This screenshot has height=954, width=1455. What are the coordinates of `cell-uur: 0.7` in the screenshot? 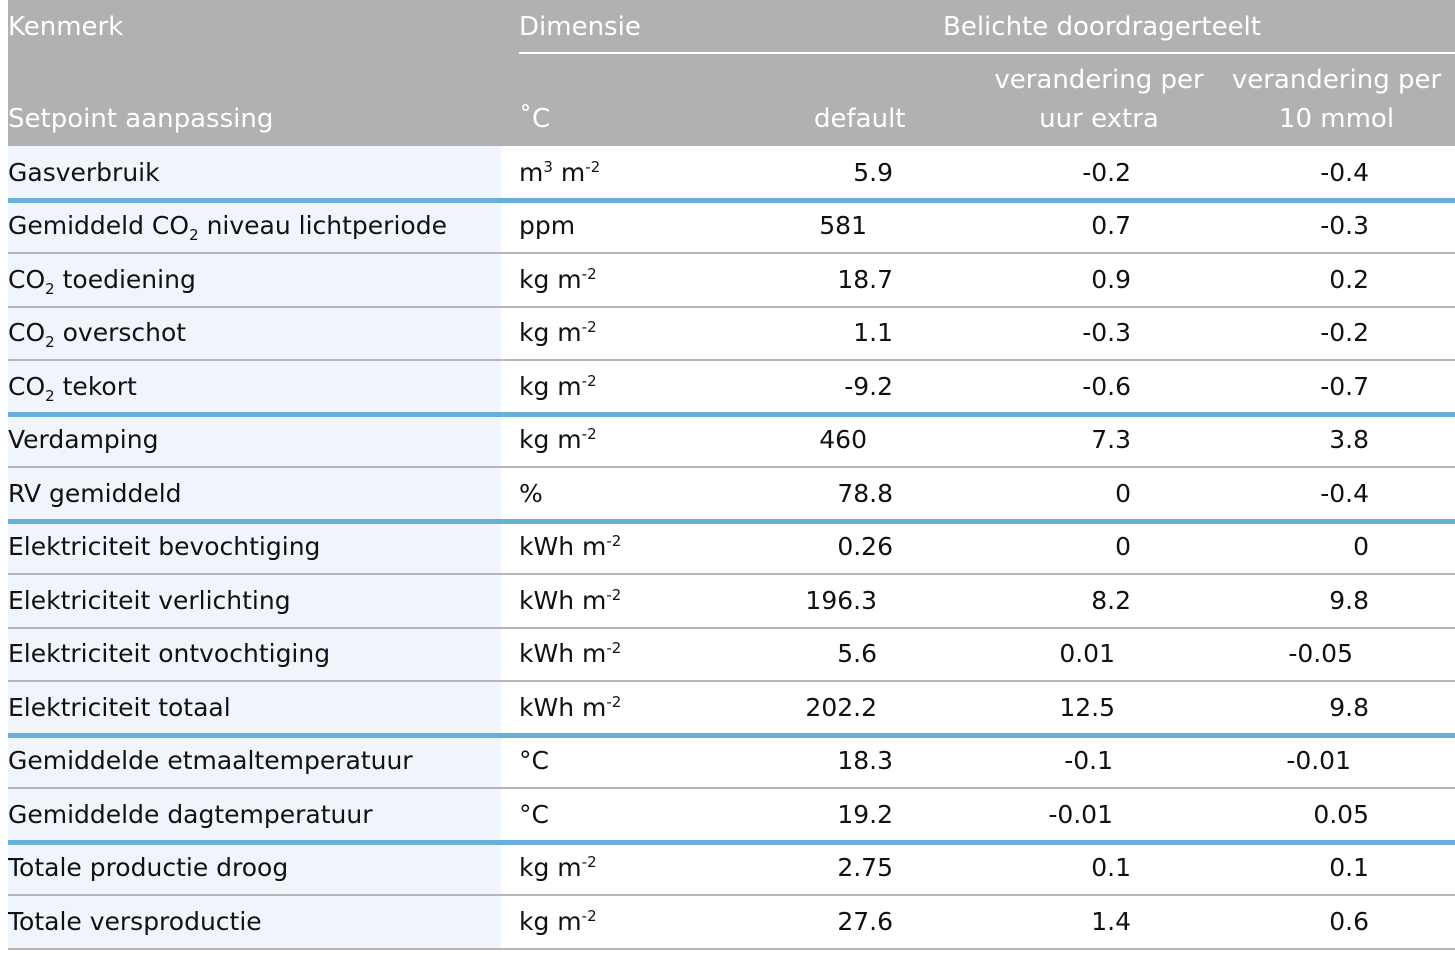 It's located at (1111, 226).